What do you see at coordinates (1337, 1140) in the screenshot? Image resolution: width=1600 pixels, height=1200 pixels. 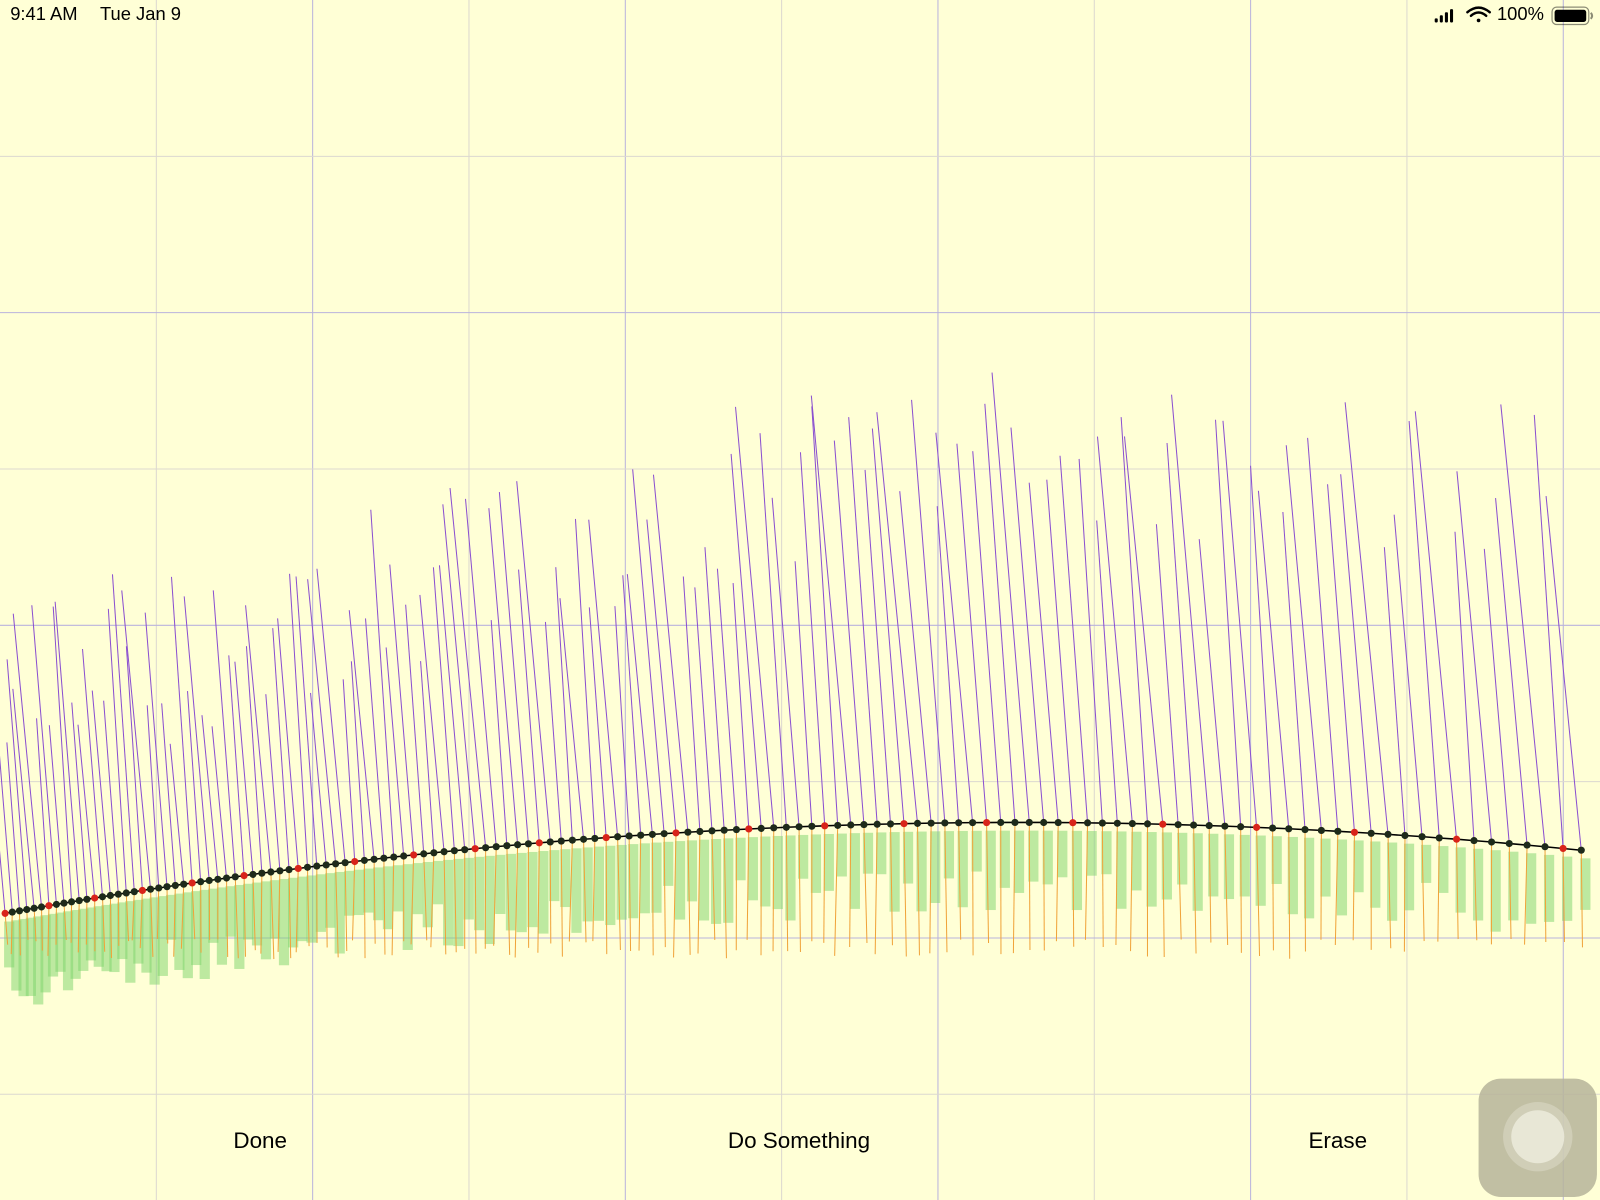 I see `erase-button: Erase` at bounding box center [1337, 1140].